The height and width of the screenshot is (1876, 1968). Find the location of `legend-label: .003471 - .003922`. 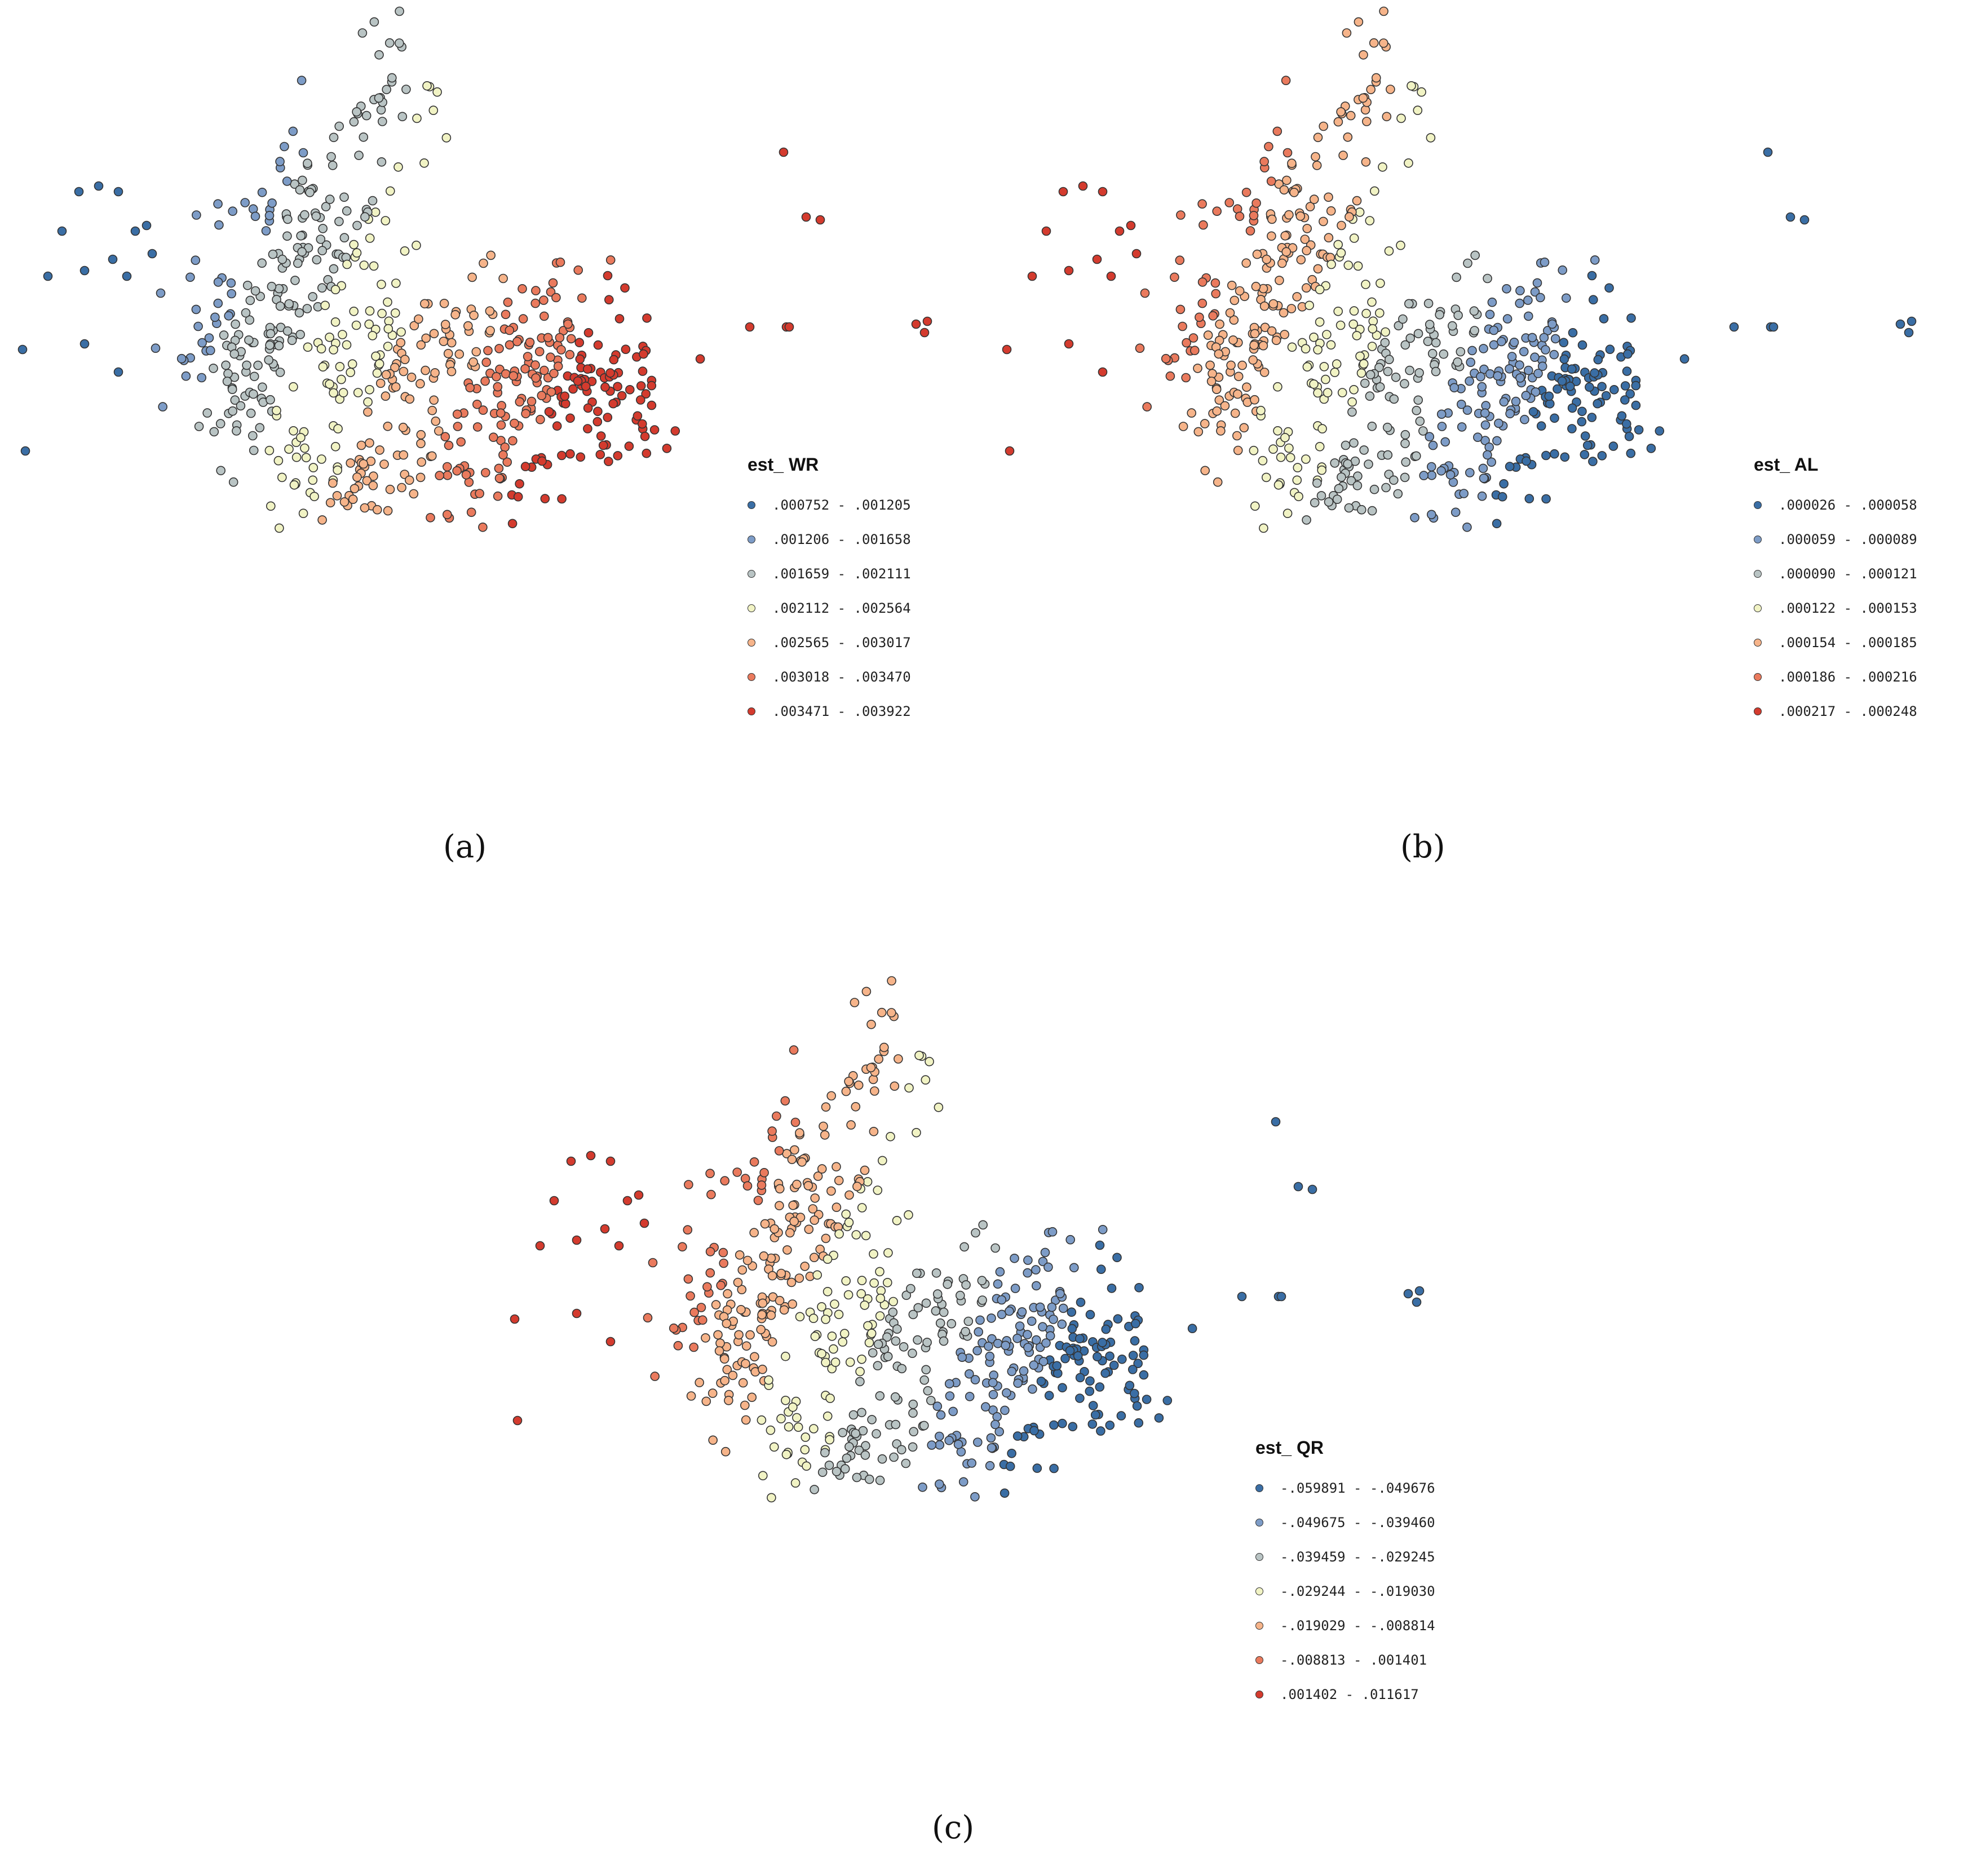

legend-label: .003471 - .003922 is located at coordinates (841, 711).